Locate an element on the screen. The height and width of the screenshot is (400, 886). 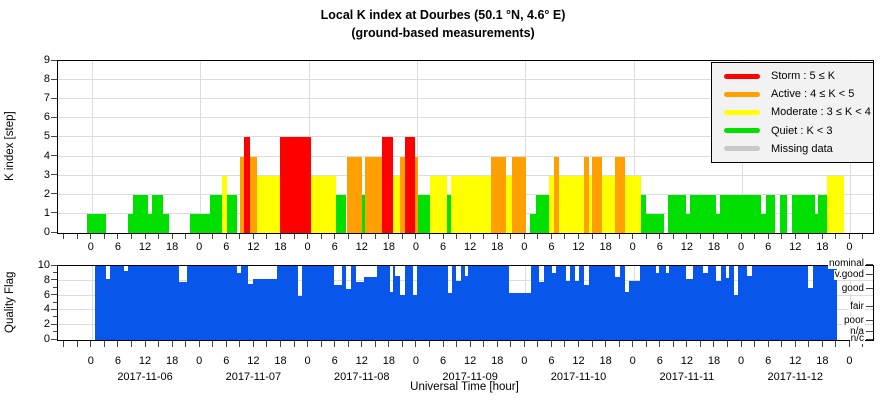
legend-swatch-moderate is located at coordinates (742, 112).